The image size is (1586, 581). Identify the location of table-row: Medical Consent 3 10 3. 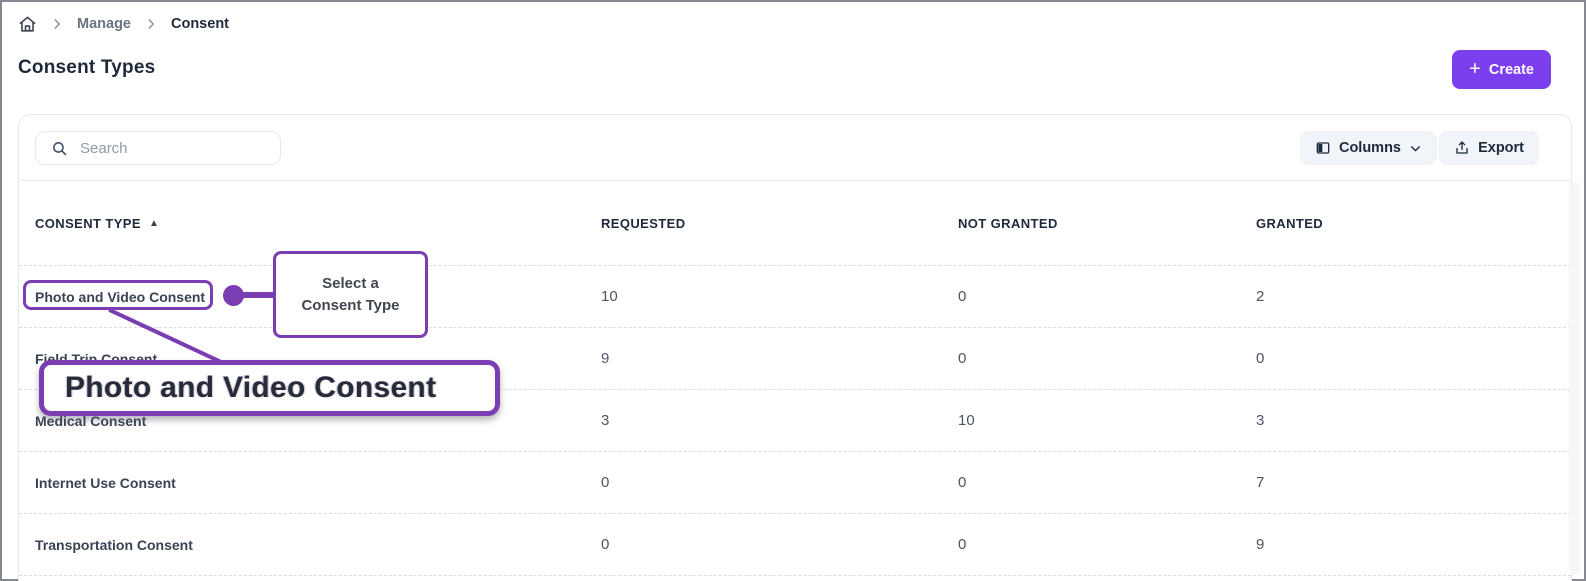
(795, 421).